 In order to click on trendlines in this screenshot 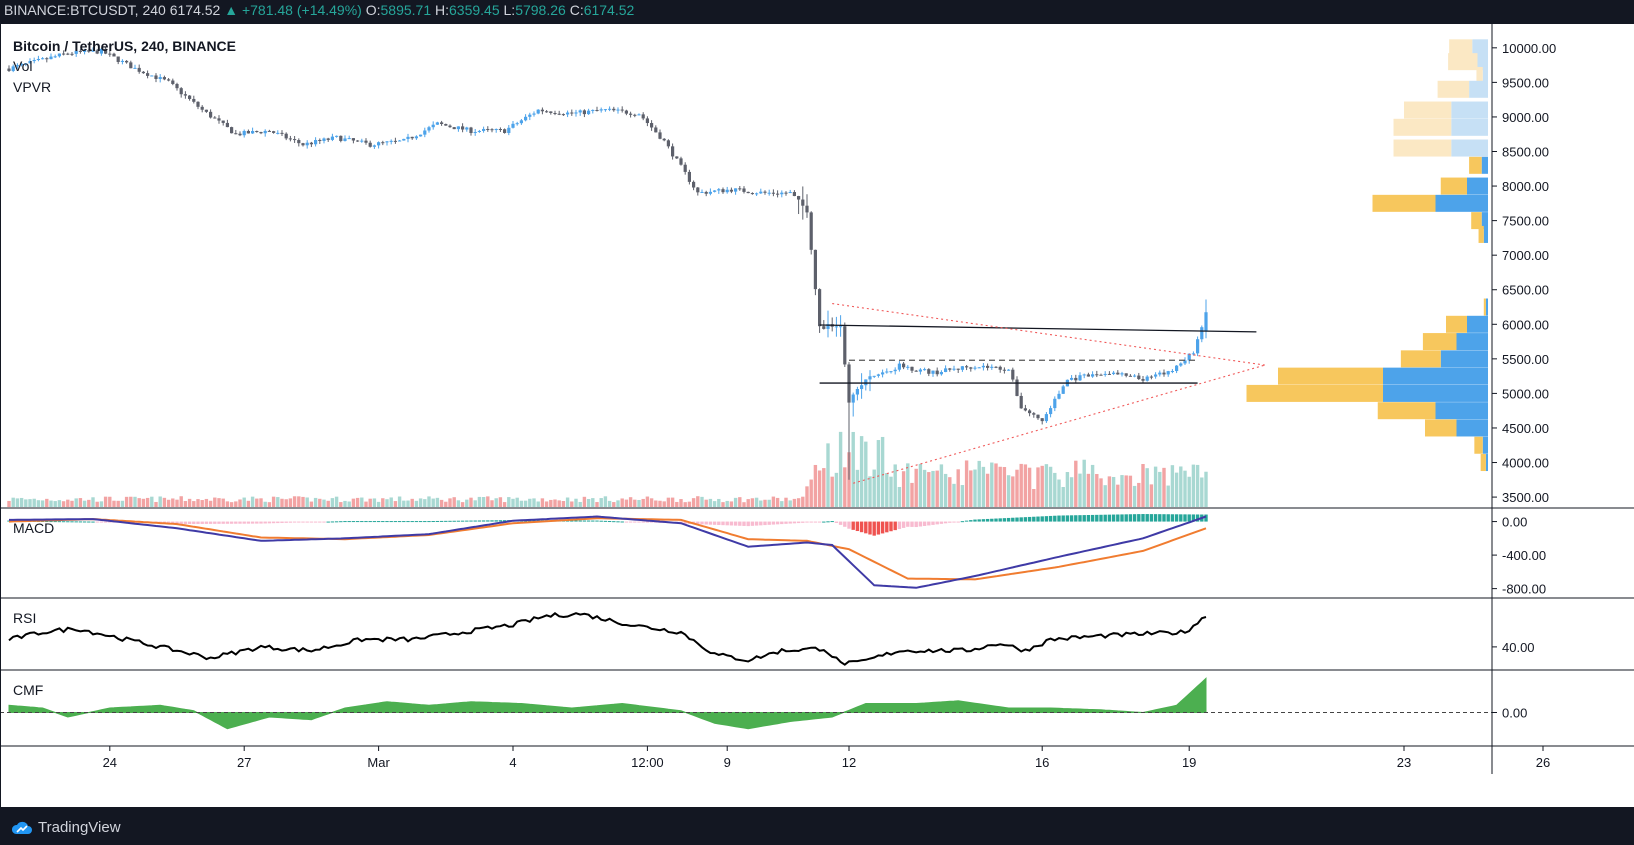, I will do `click(1042, 393)`.